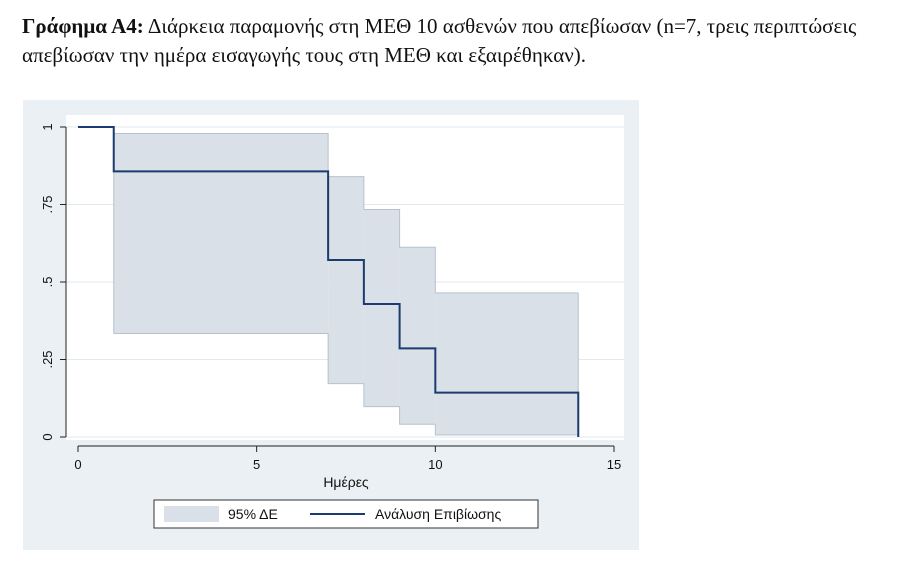 This screenshot has height=563, width=900. I want to click on legend-swatch-ci, so click(191, 514).